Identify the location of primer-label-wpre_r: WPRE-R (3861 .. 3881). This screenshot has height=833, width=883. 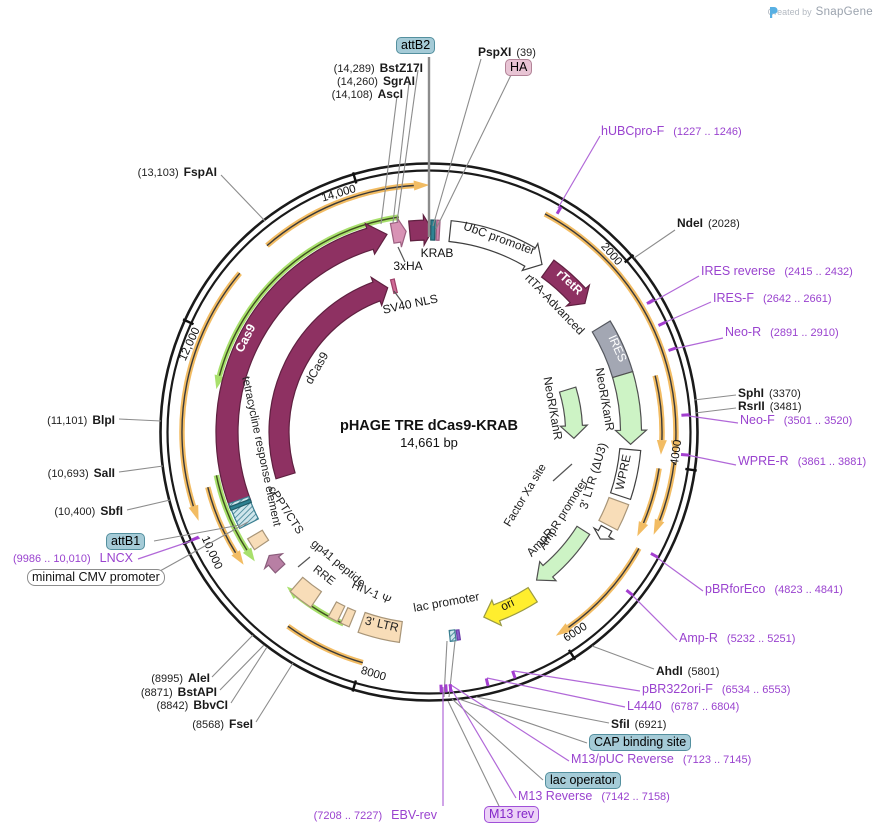
(802, 461).